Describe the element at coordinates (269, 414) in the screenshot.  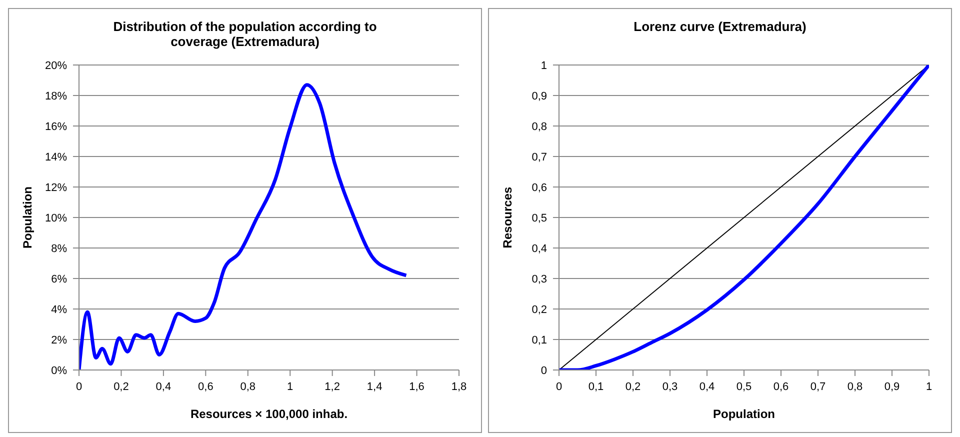
I see `x-axis-title: Resources × 100,000 inhab.` at that location.